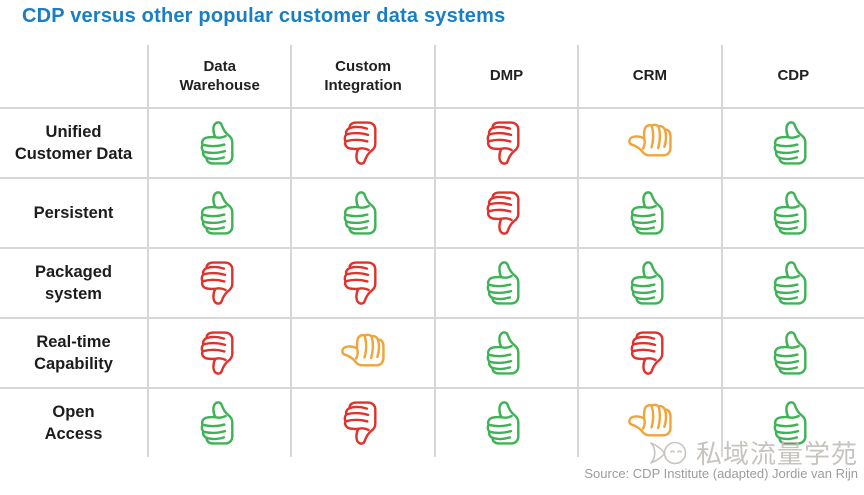 This screenshot has height=495, width=864. I want to click on column-header-label: Custom Integration, so click(363, 76).